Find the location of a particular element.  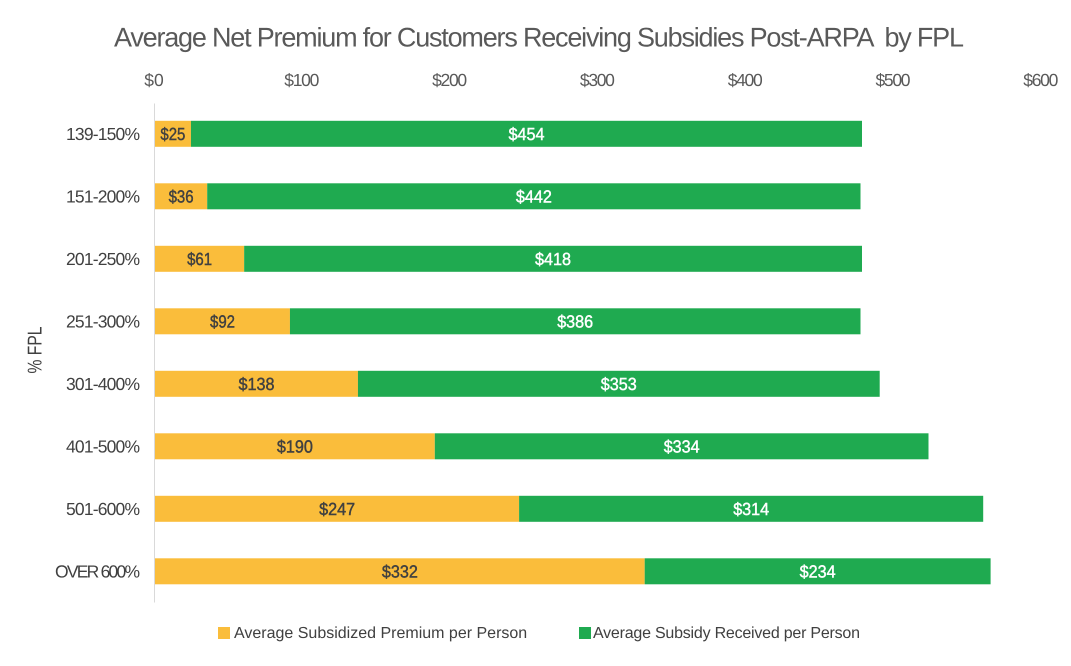

svg-text: $334 is located at coordinates (682, 446).